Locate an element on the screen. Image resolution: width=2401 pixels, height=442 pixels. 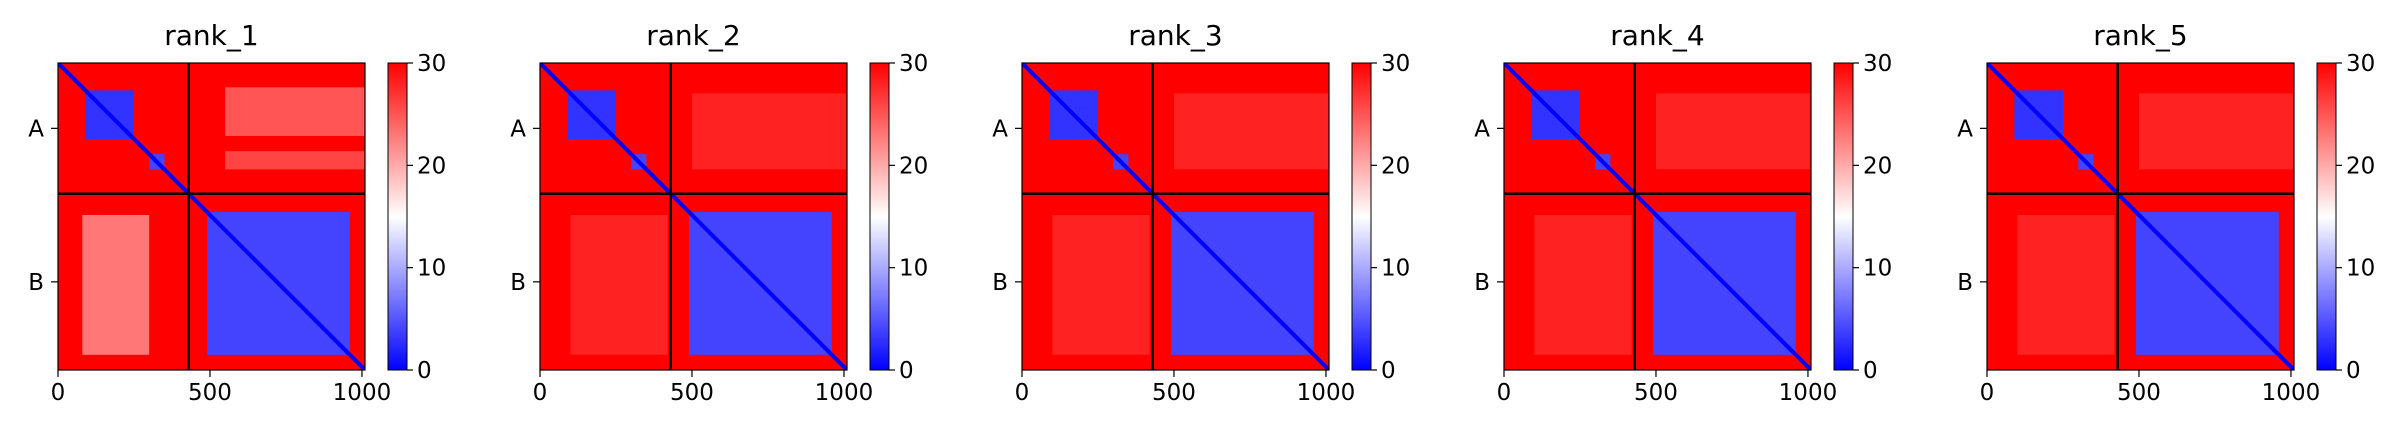
chart-title: rank_3 is located at coordinates (1175, 35).